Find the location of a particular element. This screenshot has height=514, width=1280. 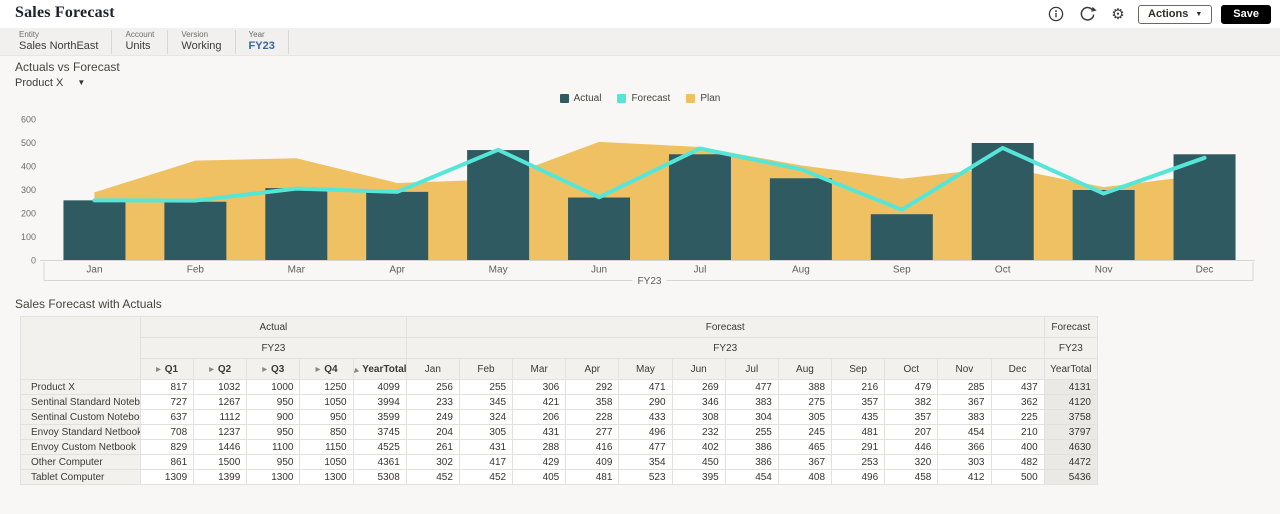

product-selector: Product X ▼ is located at coordinates (50, 83).